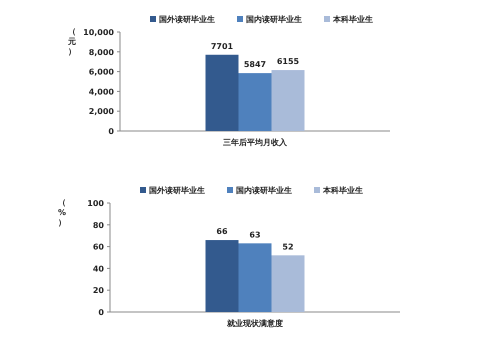 This screenshot has width=482, height=338. What do you see at coordinates (98, 269) in the screenshot?
I see `y-tick-label: 40` at bounding box center [98, 269].